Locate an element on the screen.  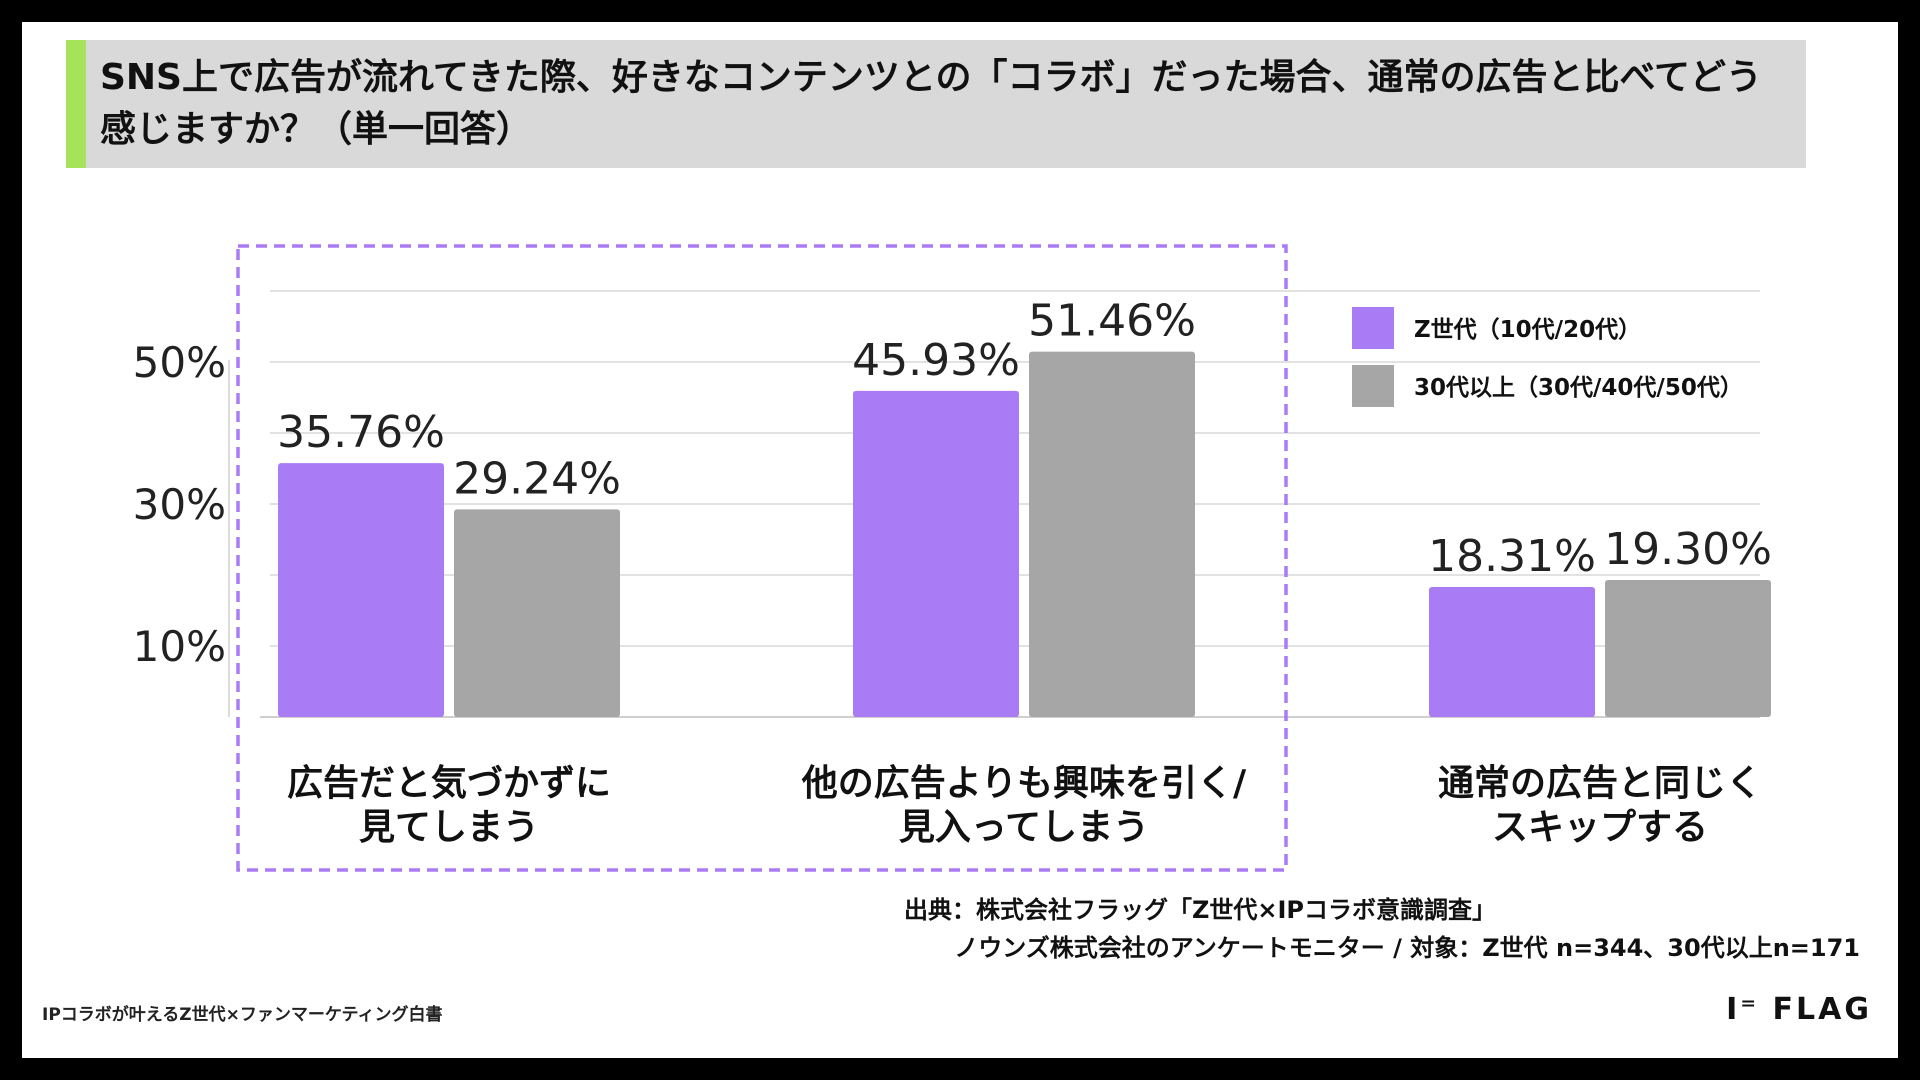
legend-label: 30代以上（30代/40代/50代） is located at coordinates (1578, 387).